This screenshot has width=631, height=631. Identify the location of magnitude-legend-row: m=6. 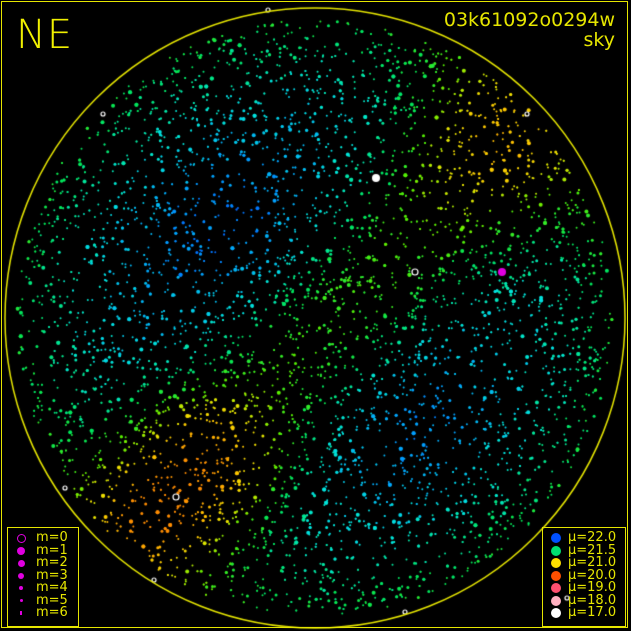
(43, 612).